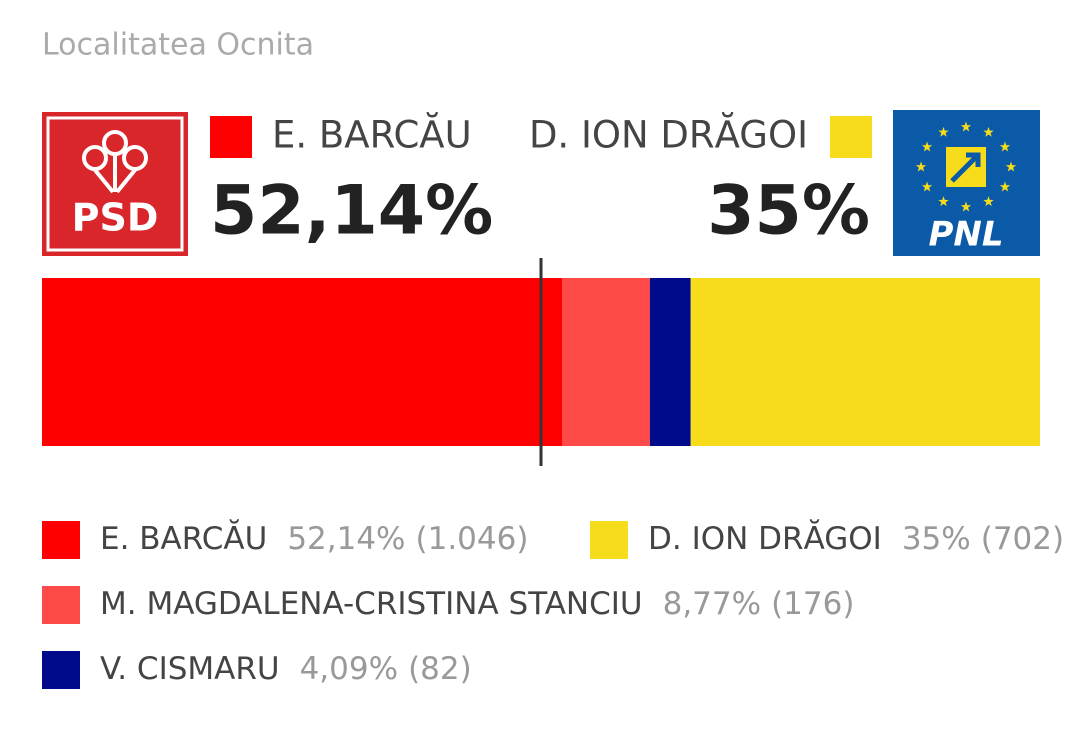  What do you see at coordinates (346, 539) in the screenshot?
I see `legend-percent: 52,14%` at bounding box center [346, 539].